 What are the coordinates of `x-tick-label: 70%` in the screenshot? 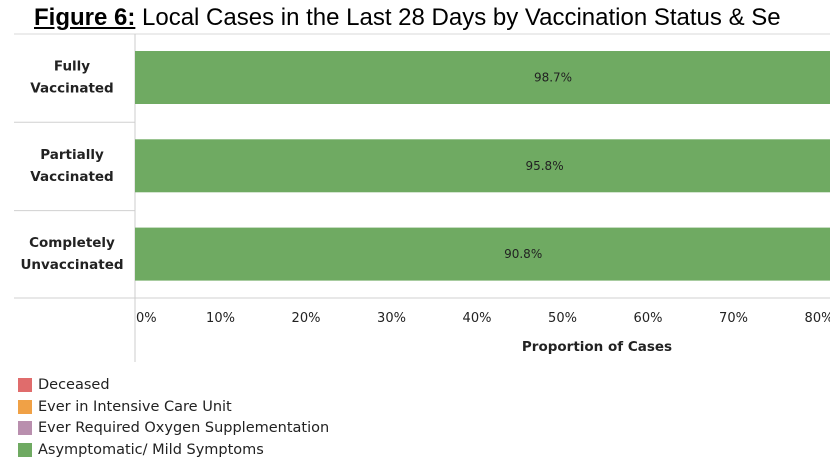 It's located at (733, 318).